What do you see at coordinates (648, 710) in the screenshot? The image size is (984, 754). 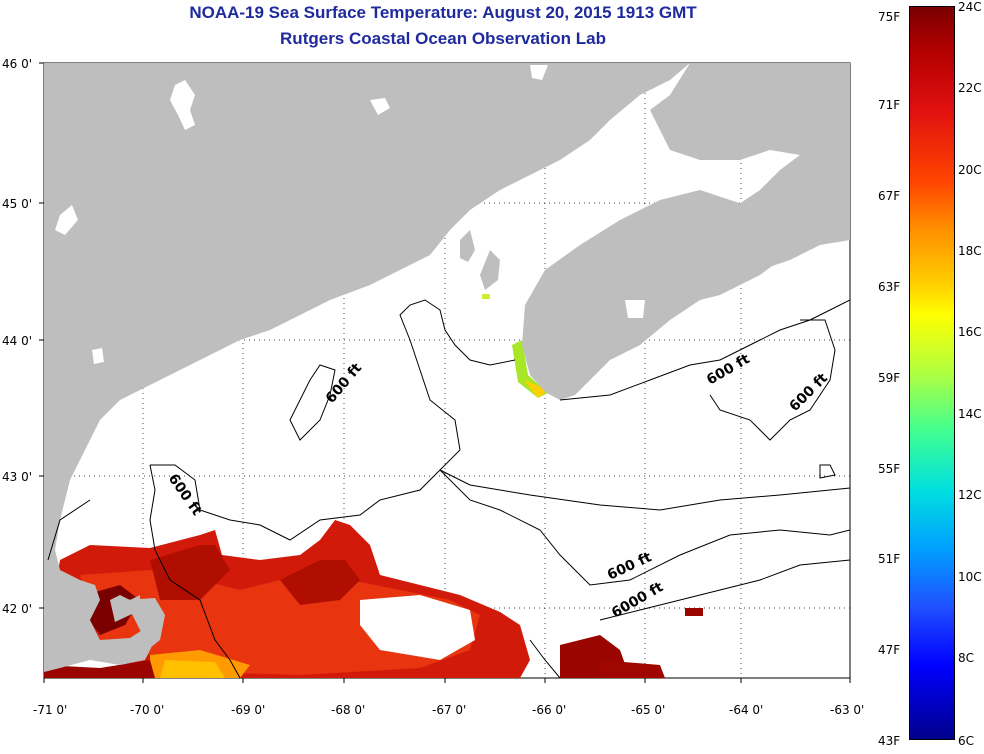 I see `lon-label: -65 0'` at bounding box center [648, 710].